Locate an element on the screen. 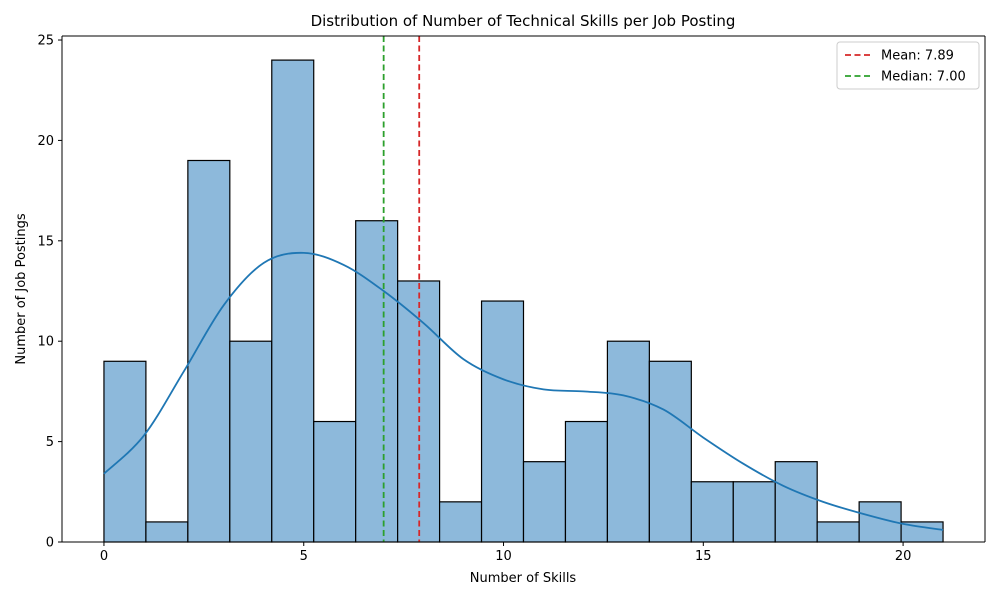  y-tick-label: 20 is located at coordinates (45, 141).